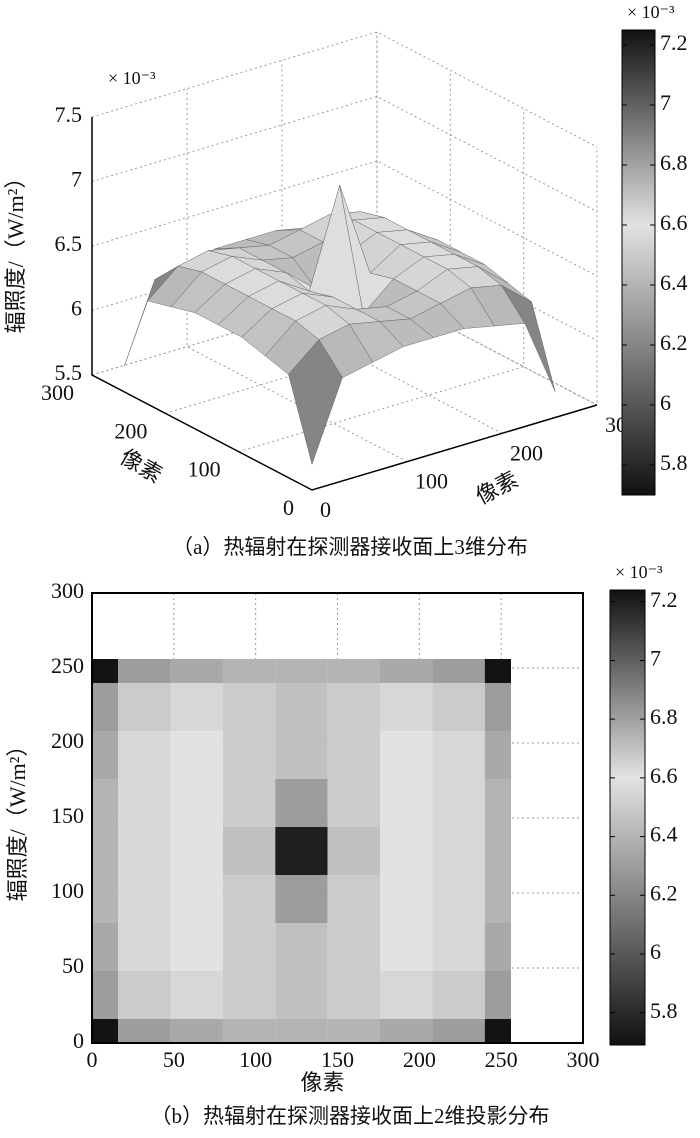 The image size is (700, 1138). What do you see at coordinates (67, 665) in the screenshot?
I see `y-tick-label: 250` at bounding box center [67, 665].